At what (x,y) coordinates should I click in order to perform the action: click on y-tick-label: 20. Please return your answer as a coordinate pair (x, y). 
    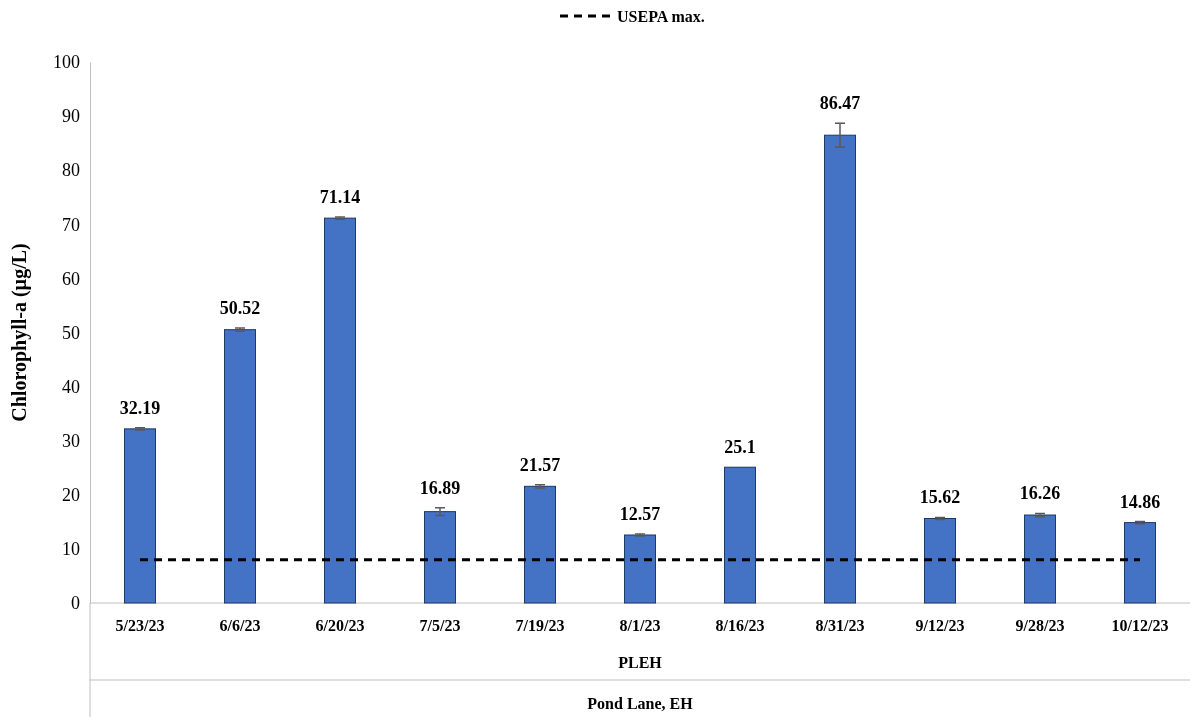
    Looking at the image, I should click on (71, 495).